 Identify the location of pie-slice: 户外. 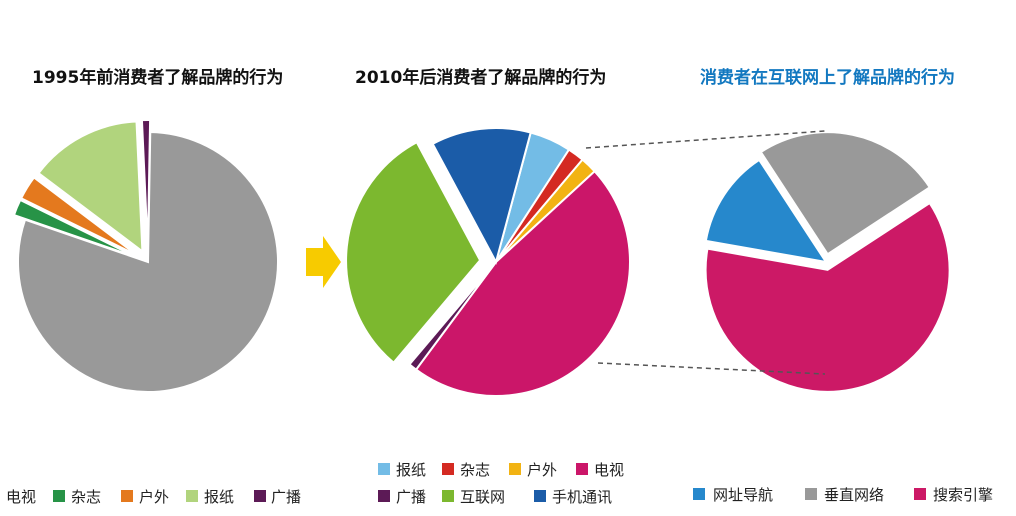
(79, 216).